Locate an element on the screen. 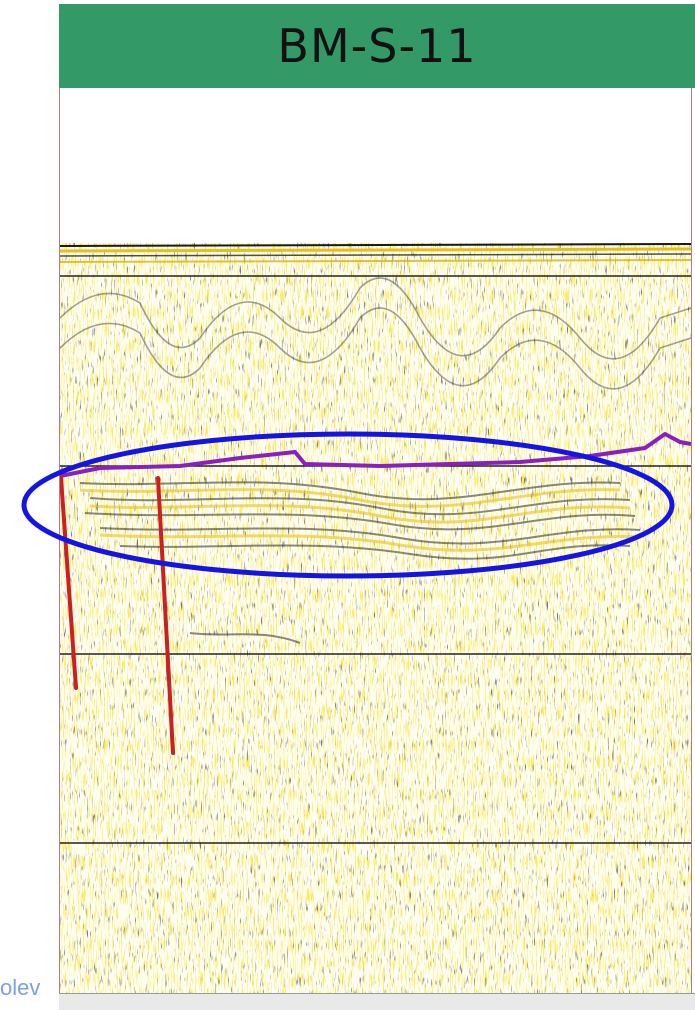 This screenshot has height=1010, width=695. seafloor-reflection is located at coordinates (375, 253).